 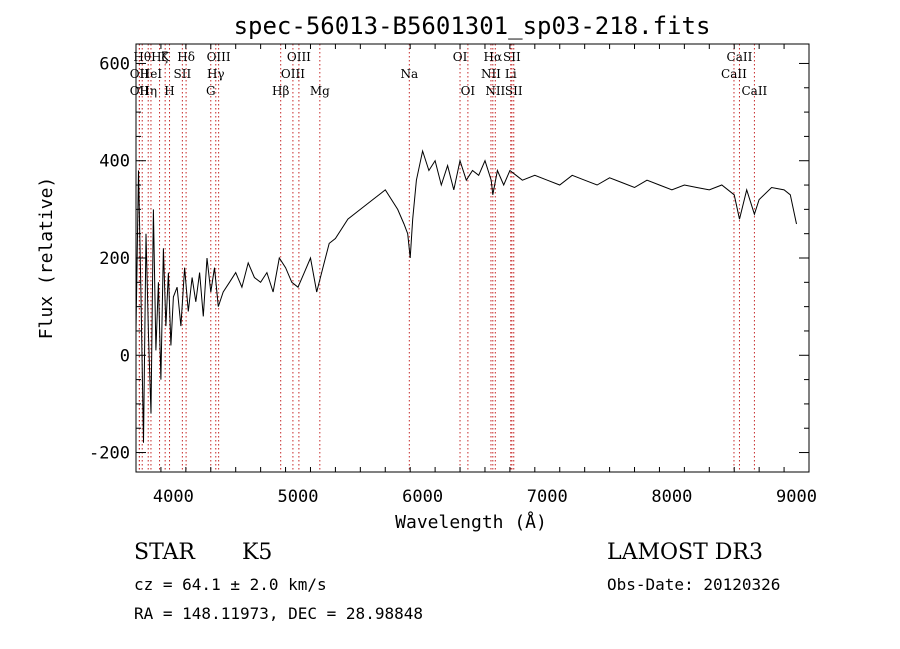 What do you see at coordinates (114, 259) in the screenshot?
I see `y-tick-label: 200` at bounding box center [114, 259].